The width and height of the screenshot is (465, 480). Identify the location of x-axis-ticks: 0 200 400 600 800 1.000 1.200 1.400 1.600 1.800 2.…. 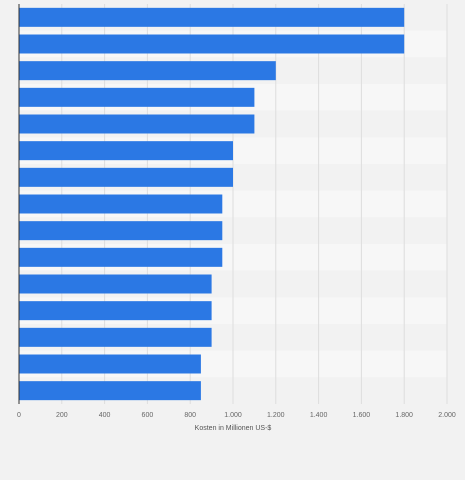
(236, 415).